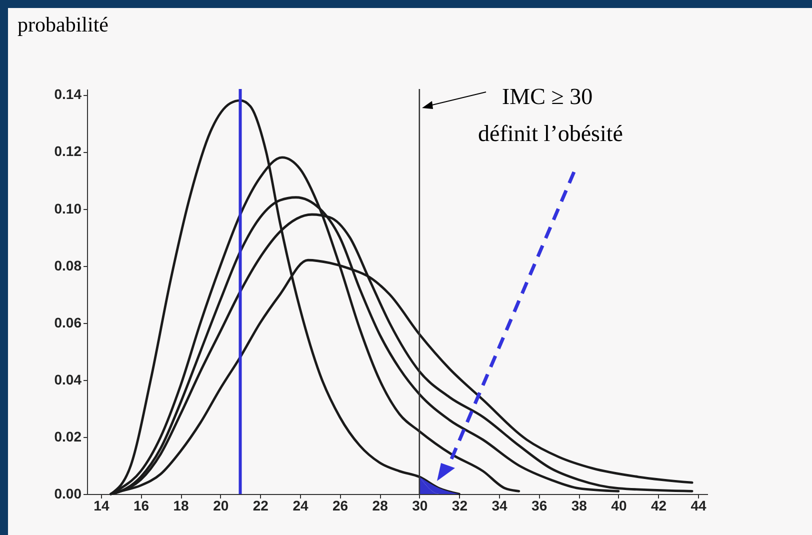  Describe the element at coordinates (420, 506) in the screenshot. I see `x-tick-label: 30` at that location.